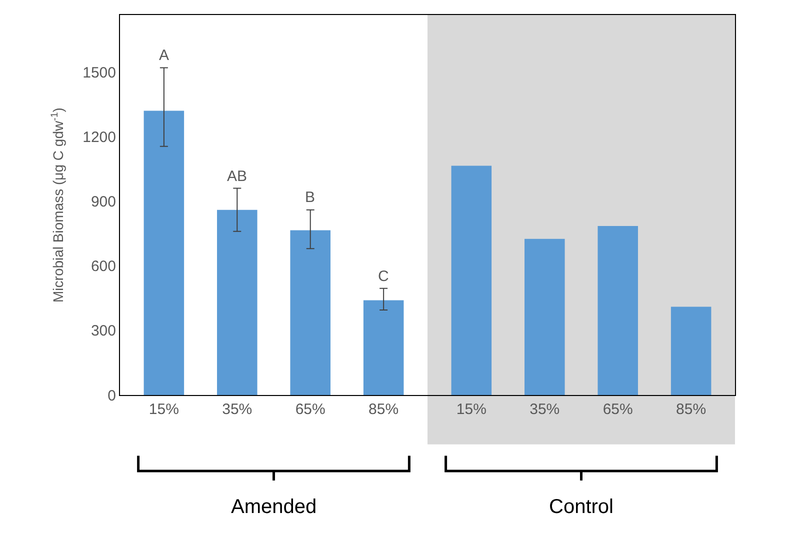 The height and width of the screenshot is (560, 785). Describe the element at coordinates (103, 267) in the screenshot. I see `y-tick-label: 600` at that location.